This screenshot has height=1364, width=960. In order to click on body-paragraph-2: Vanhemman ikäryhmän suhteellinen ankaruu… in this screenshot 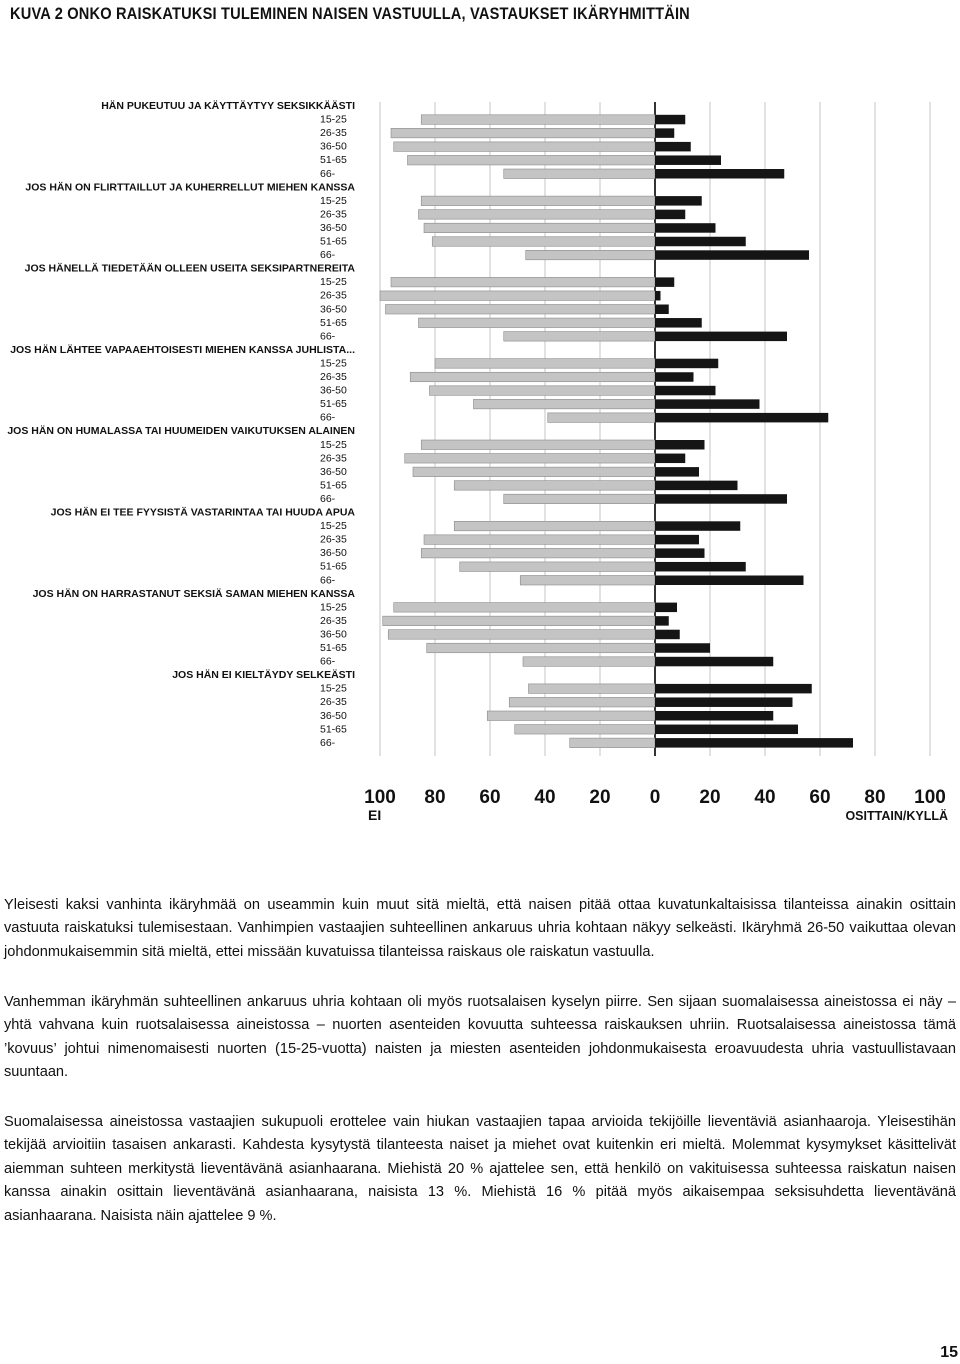, I will do `click(480, 1037)`.